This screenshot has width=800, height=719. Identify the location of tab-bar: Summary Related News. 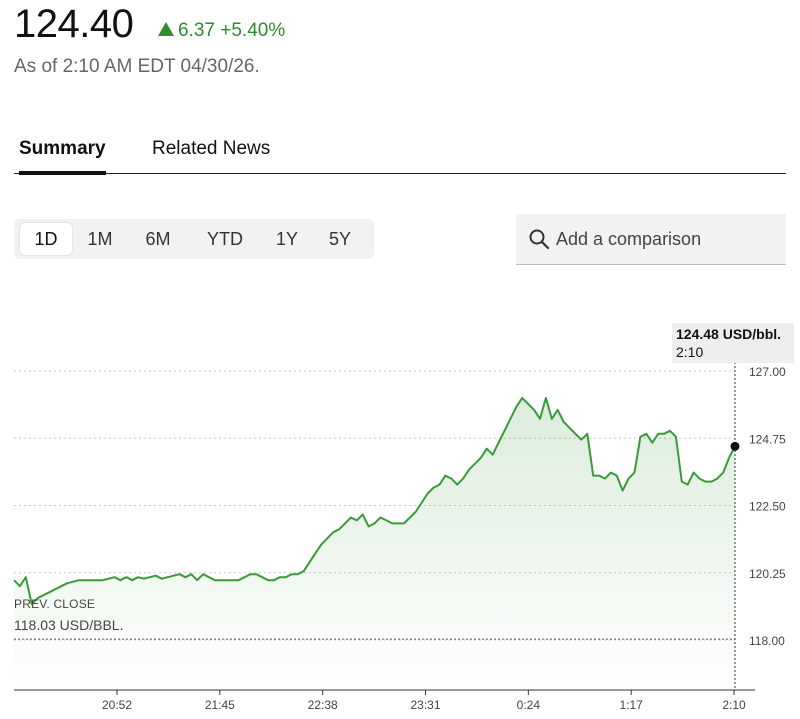
(400, 156).